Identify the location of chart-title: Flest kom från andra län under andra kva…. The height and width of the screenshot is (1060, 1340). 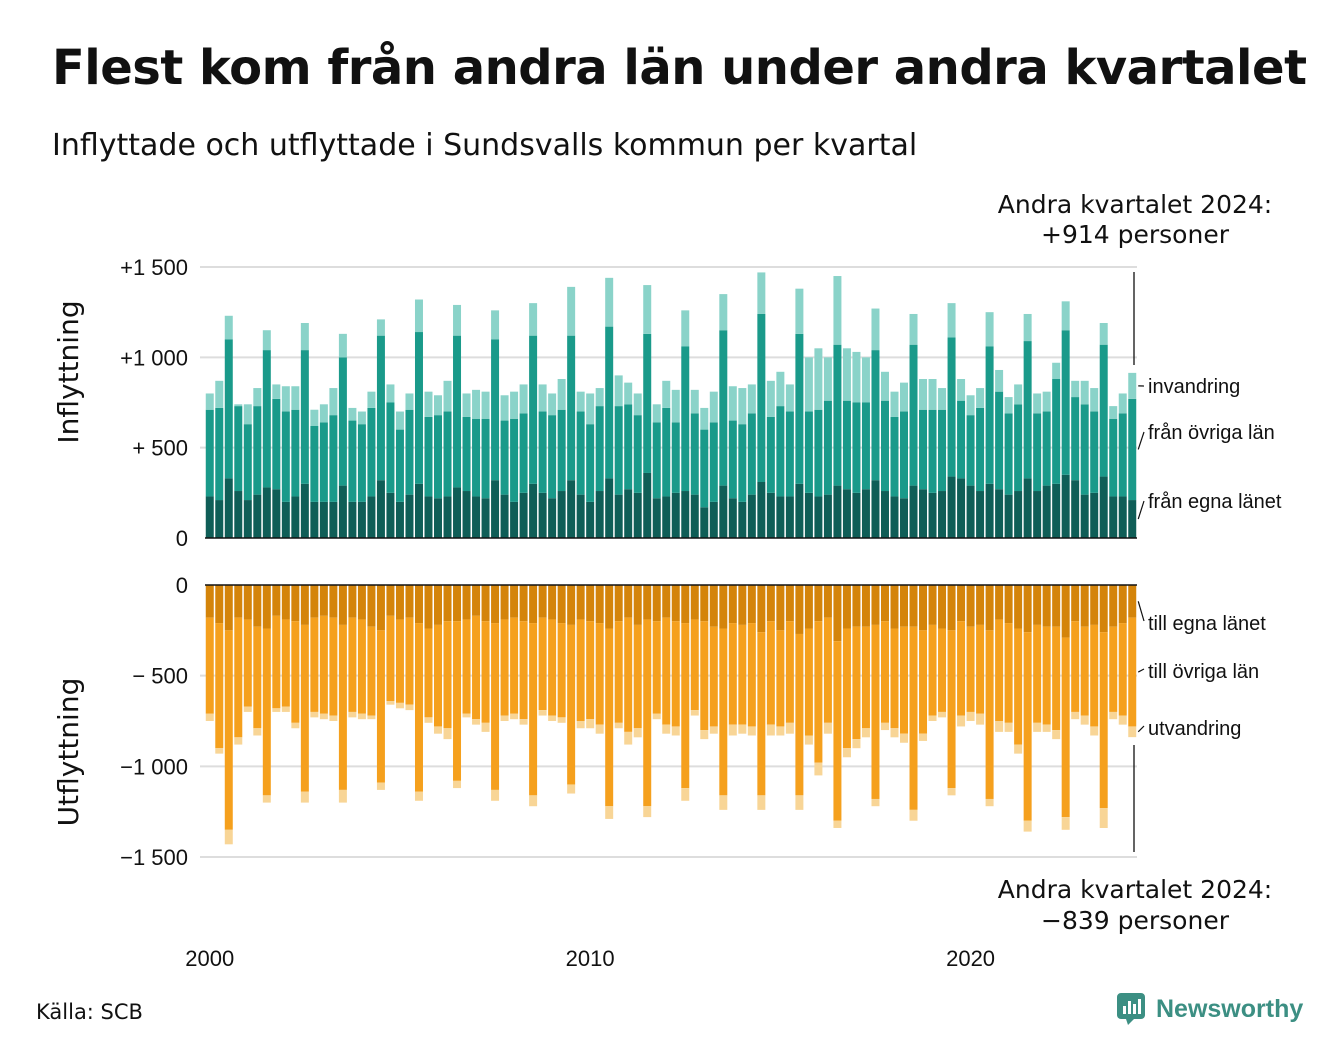
(679, 68).